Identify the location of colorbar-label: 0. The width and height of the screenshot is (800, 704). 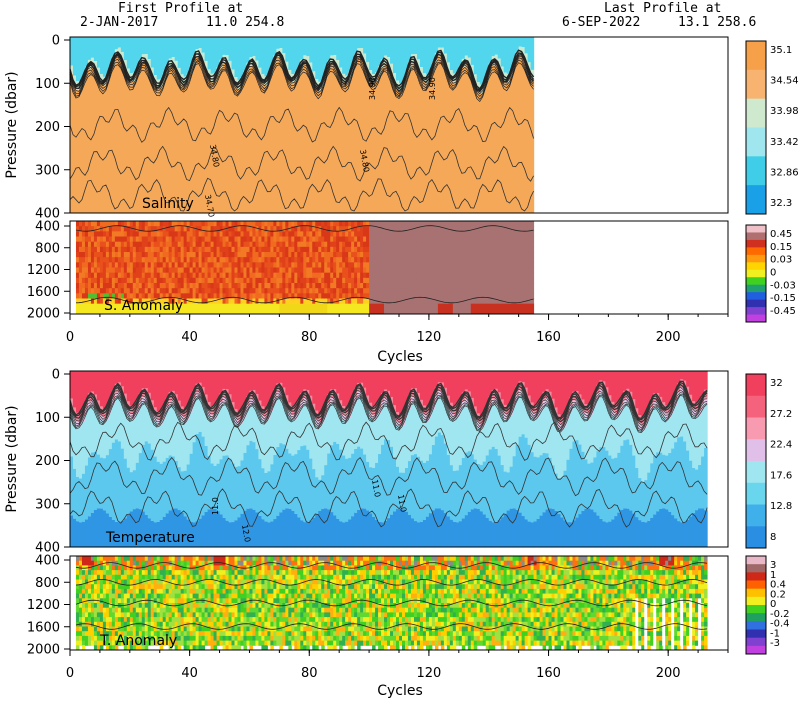
(773, 273).